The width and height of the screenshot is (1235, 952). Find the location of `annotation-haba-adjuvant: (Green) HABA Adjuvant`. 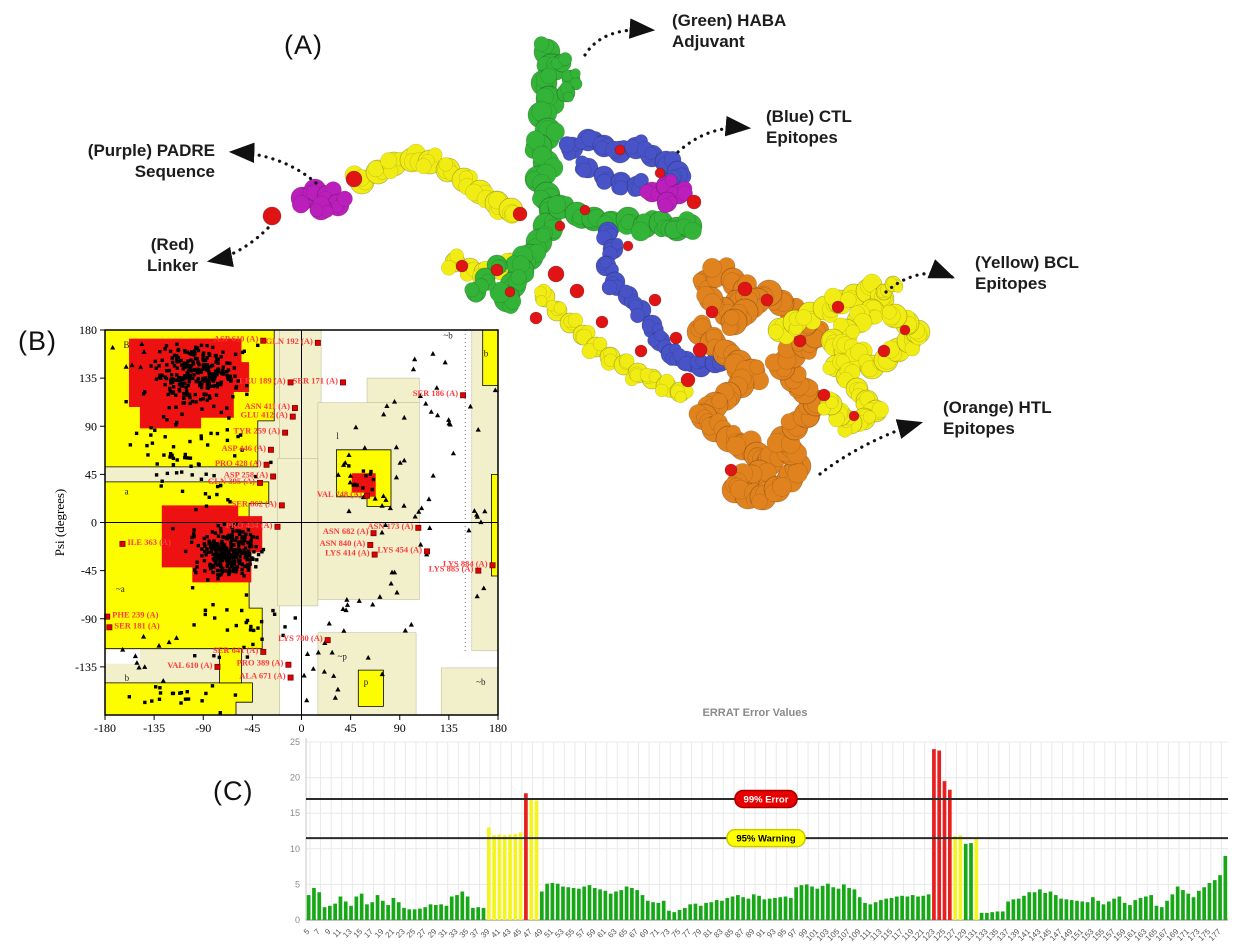

annotation-haba-adjuvant: (Green) HABA Adjuvant is located at coordinates (729, 31).